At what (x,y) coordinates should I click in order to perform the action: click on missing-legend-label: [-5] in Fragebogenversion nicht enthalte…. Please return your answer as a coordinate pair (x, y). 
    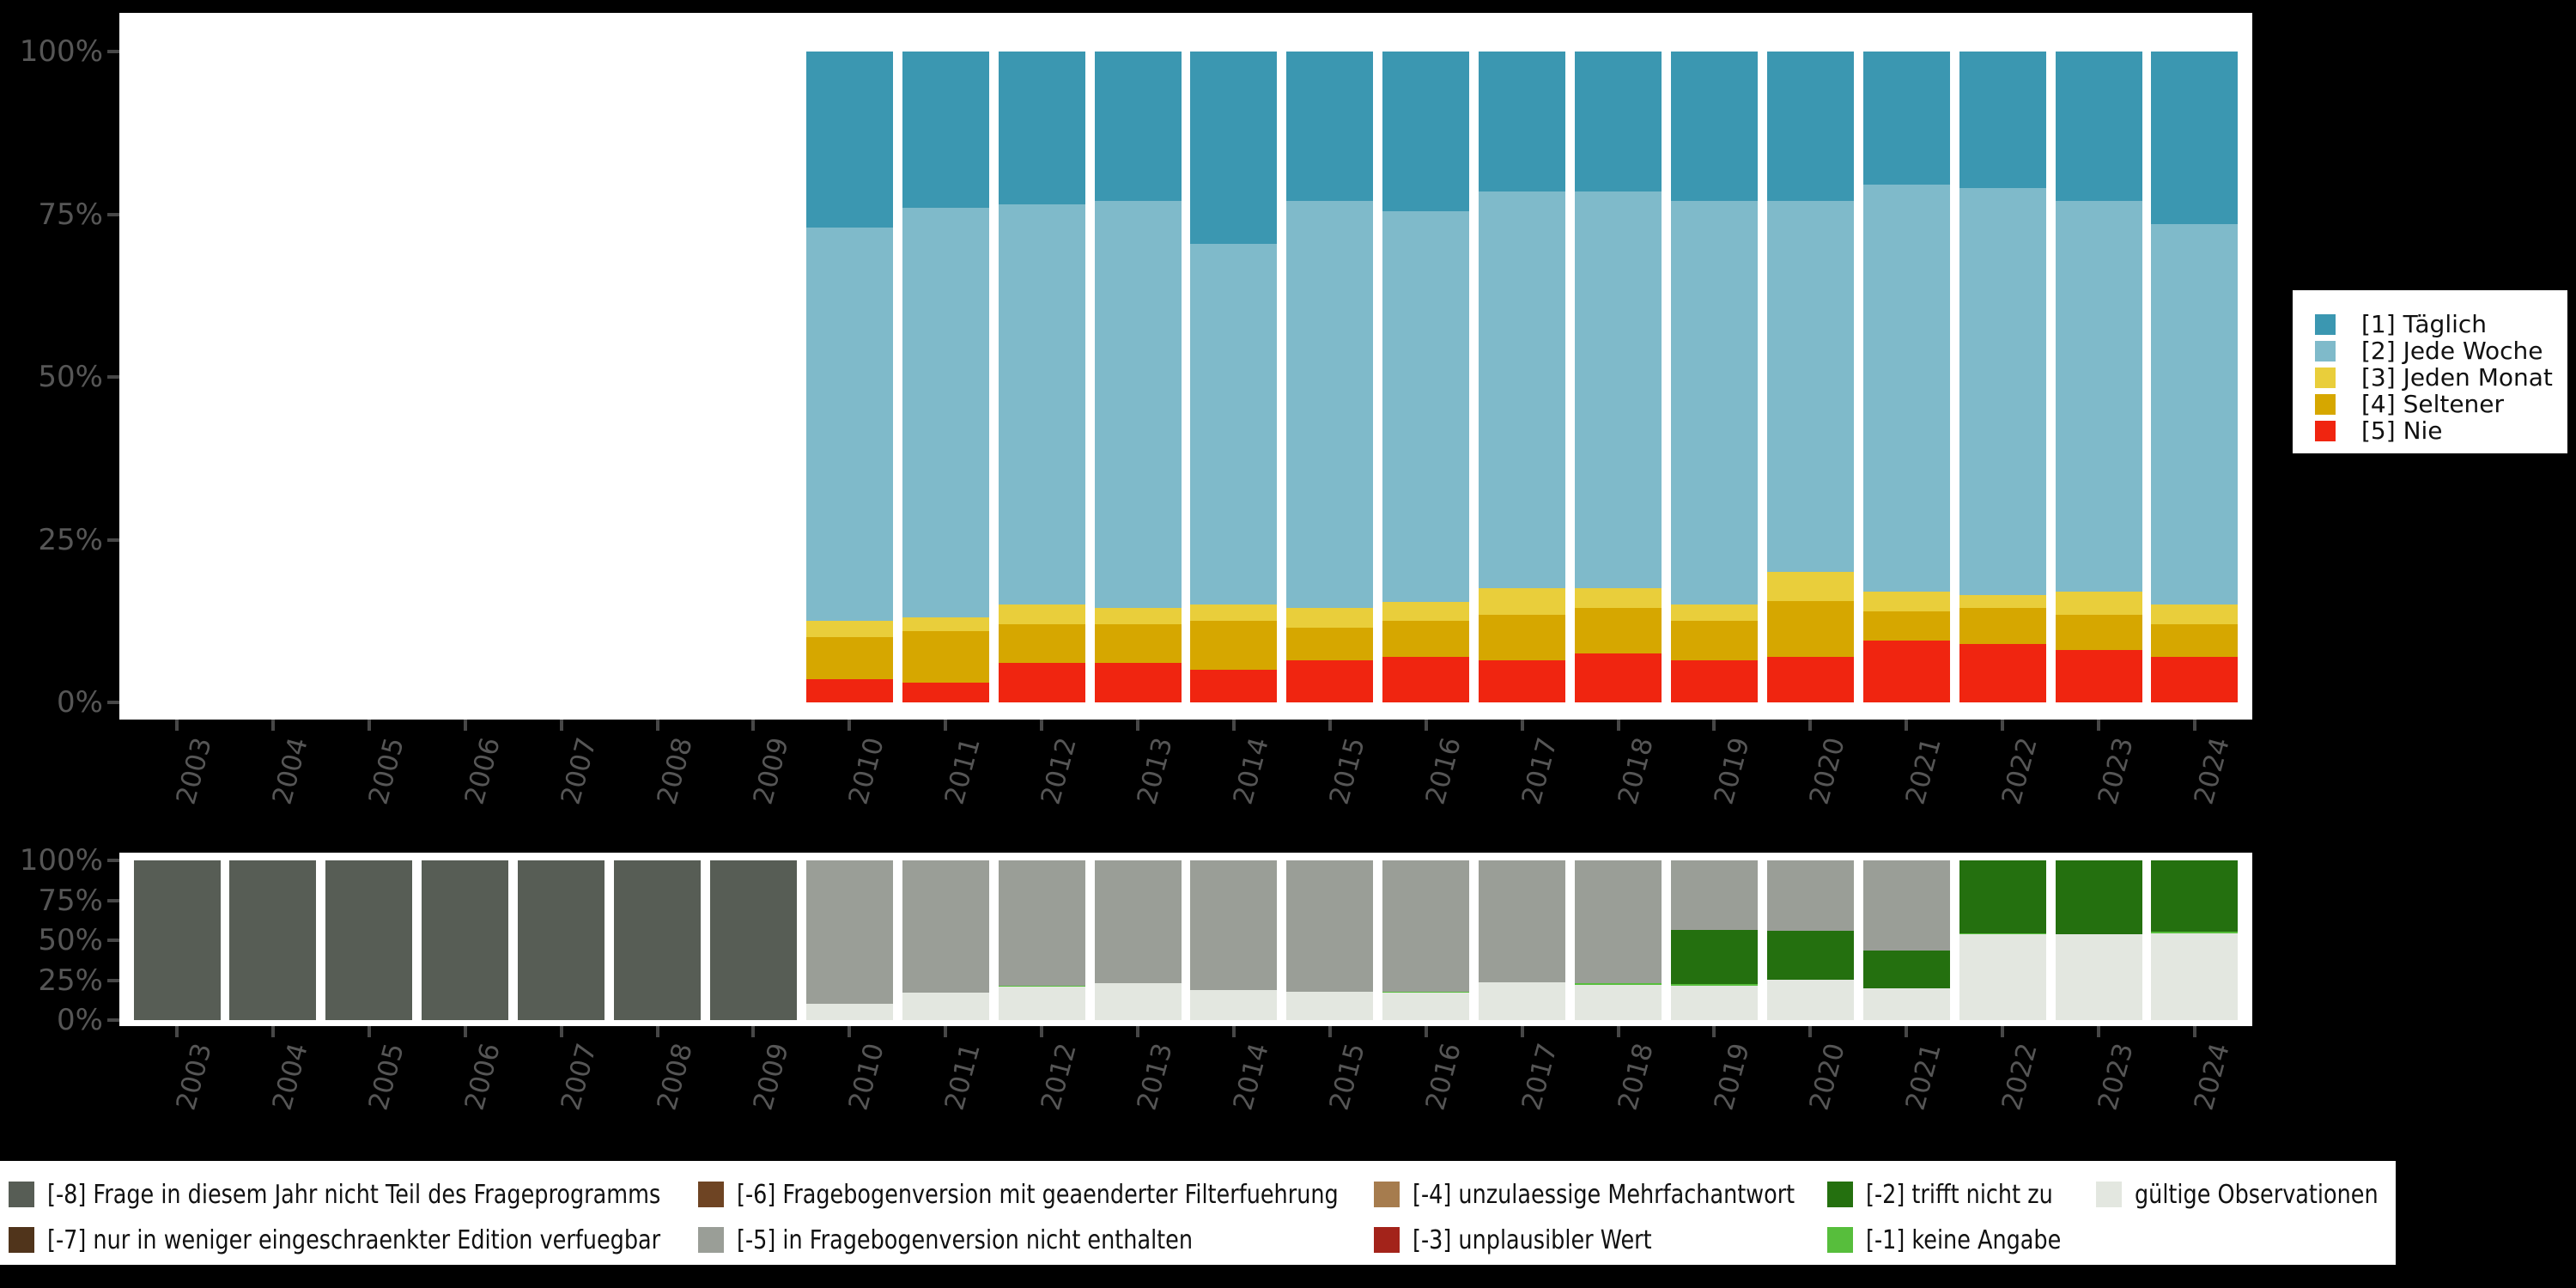
    Looking at the image, I should click on (965, 1239).